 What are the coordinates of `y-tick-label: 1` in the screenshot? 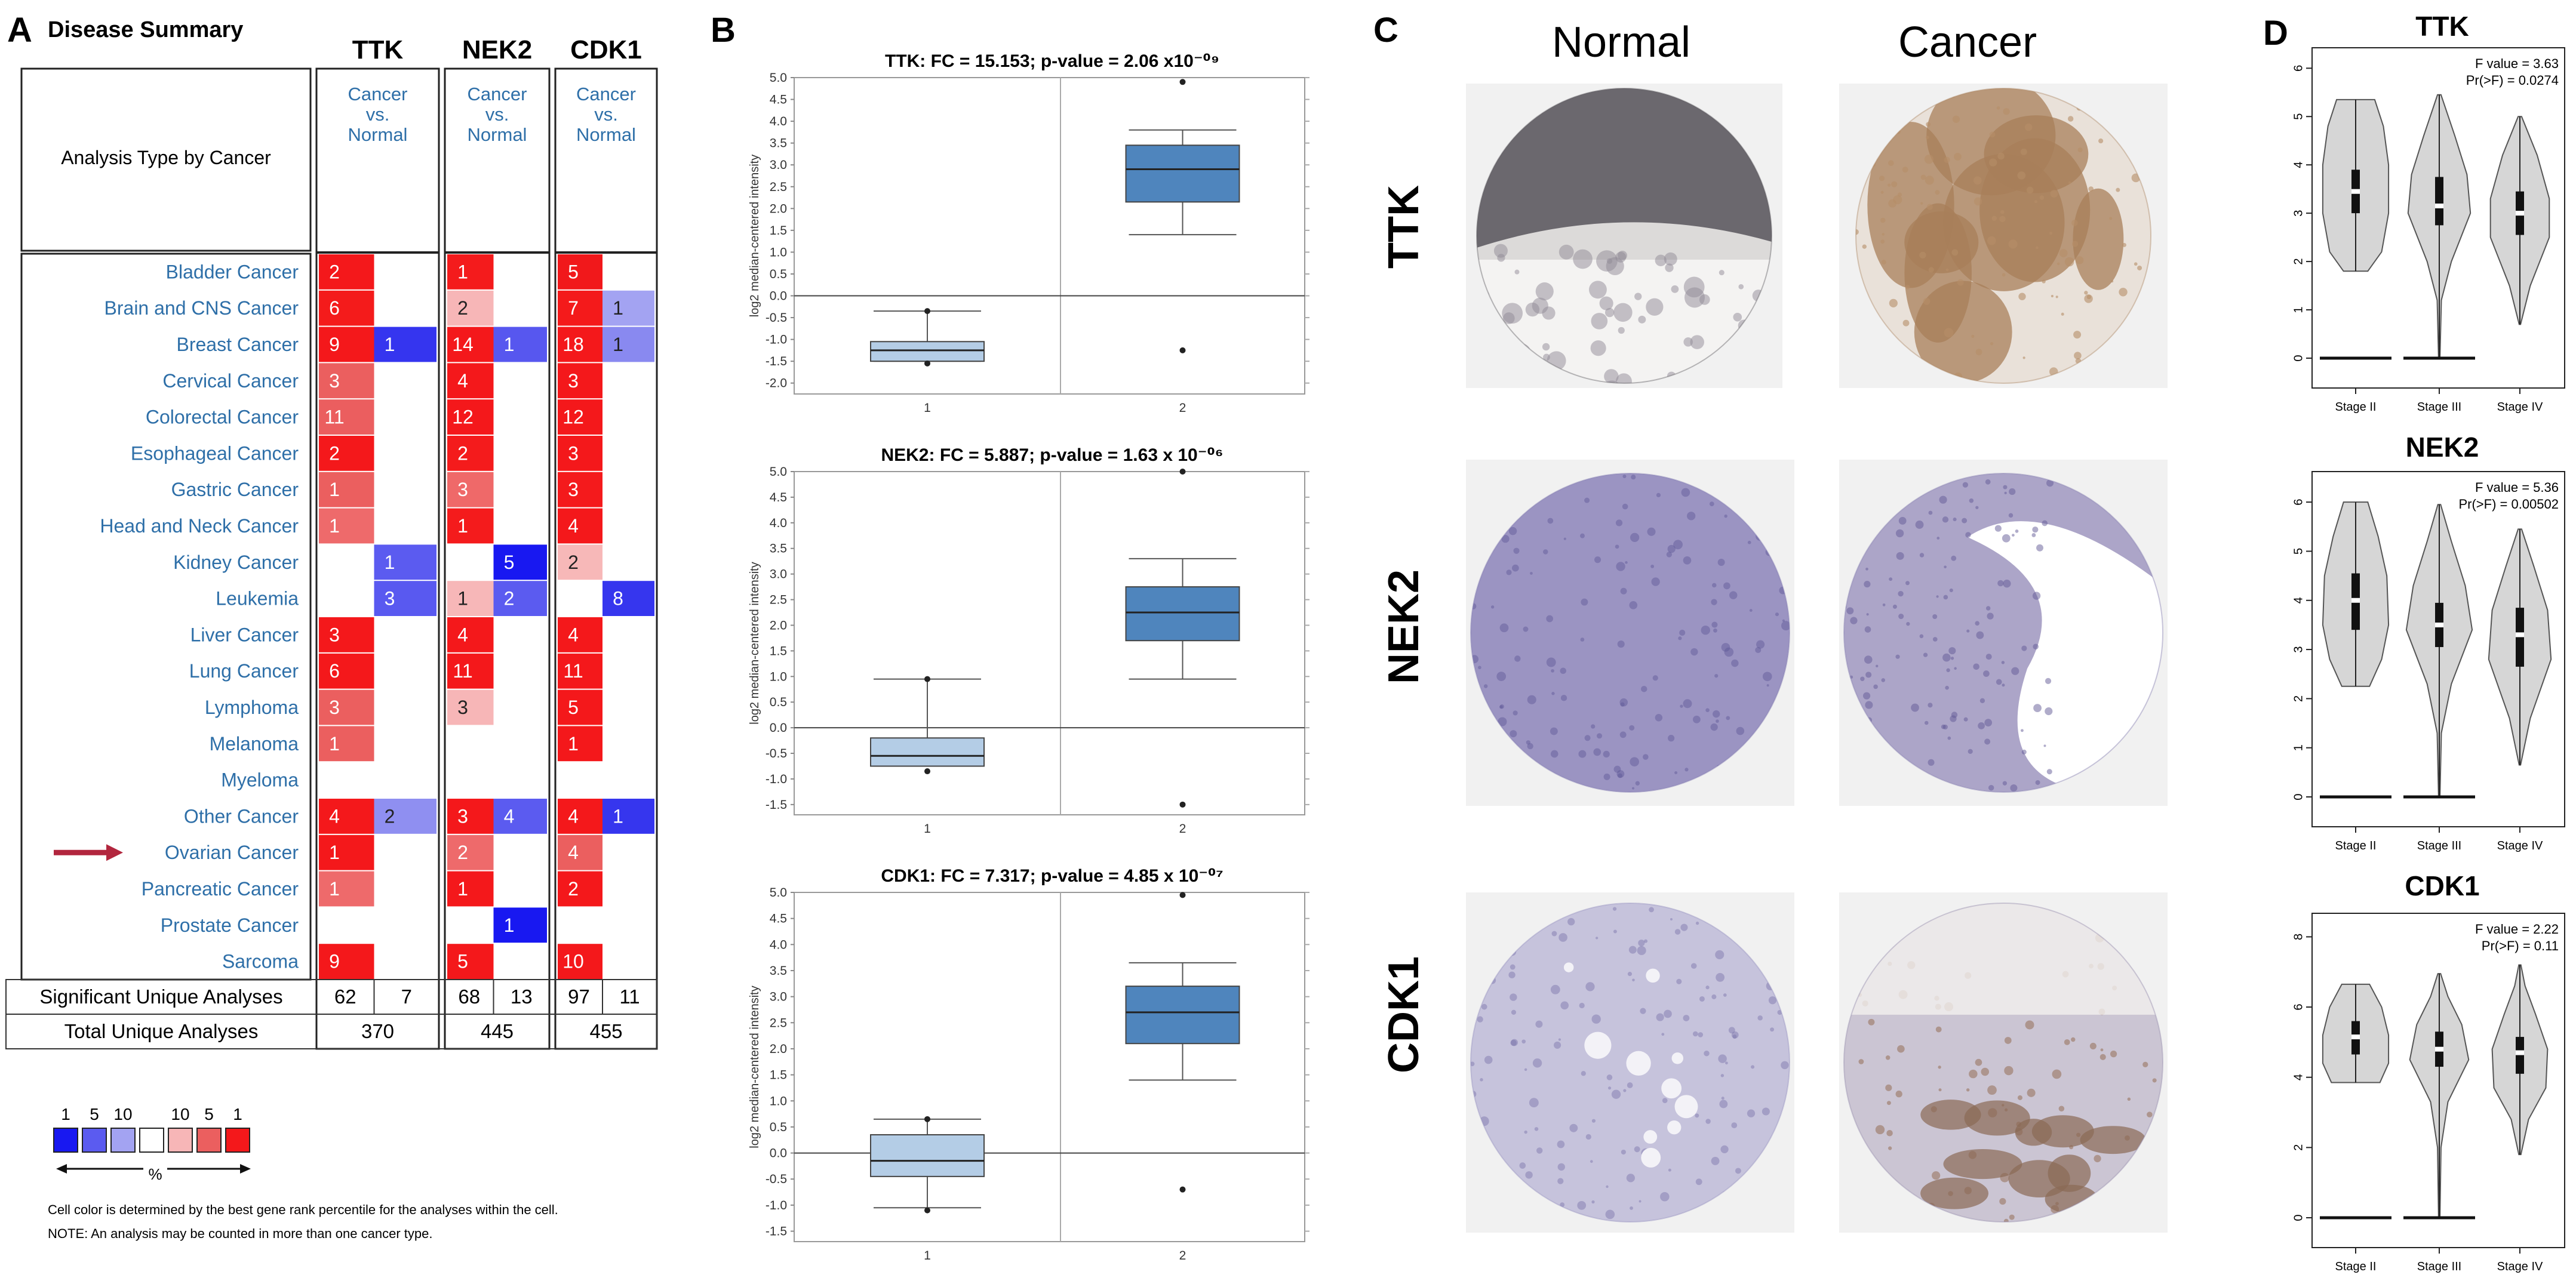 It's located at (2298, 309).